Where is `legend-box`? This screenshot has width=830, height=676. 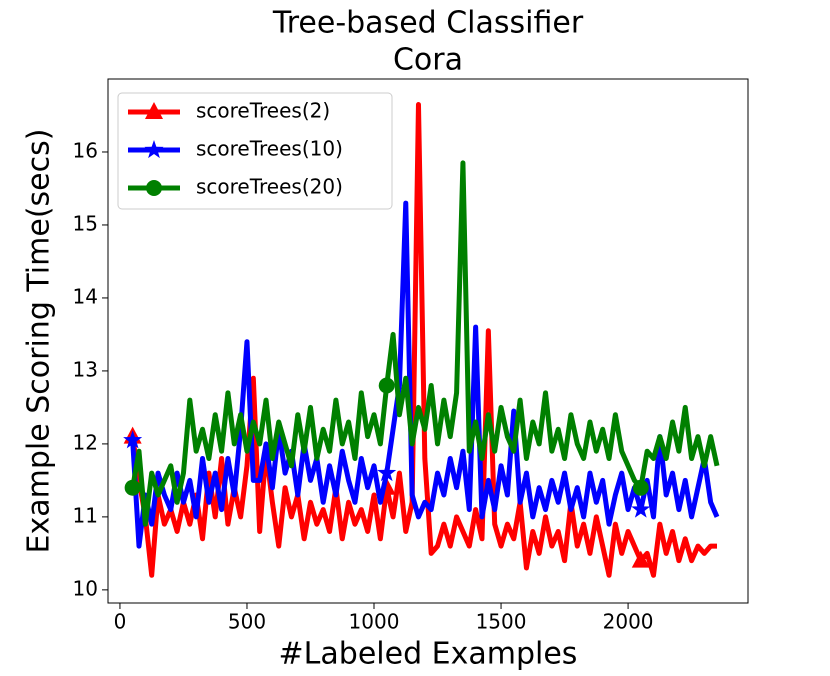 legend-box is located at coordinates (255, 151).